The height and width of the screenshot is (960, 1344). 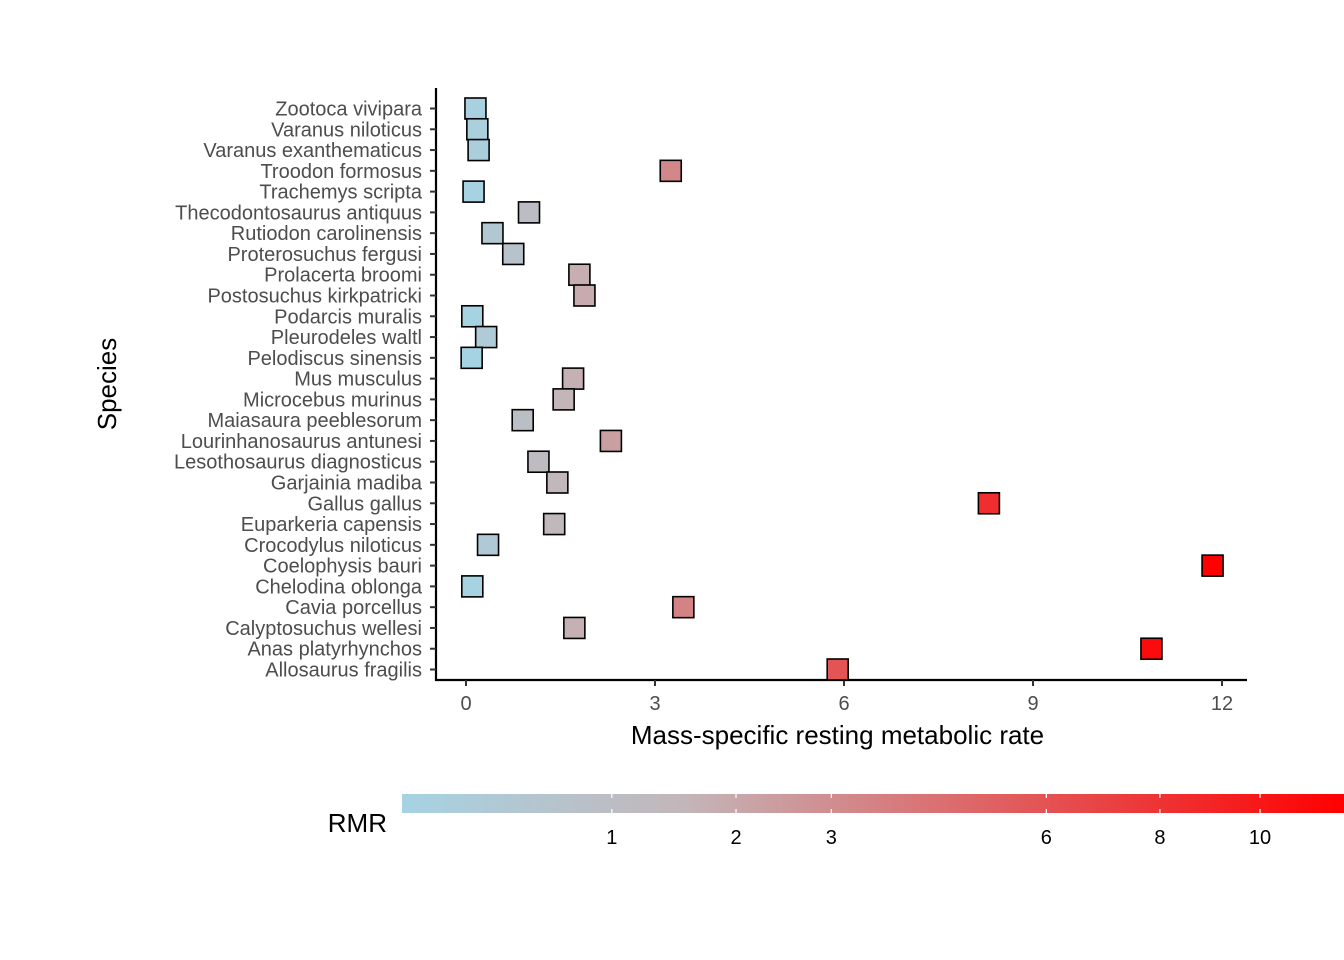 What do you see at coordinates (1159, 838) in the screenshot?
I see `legend-tick-label: 8` at bounding box center [1159, 838].